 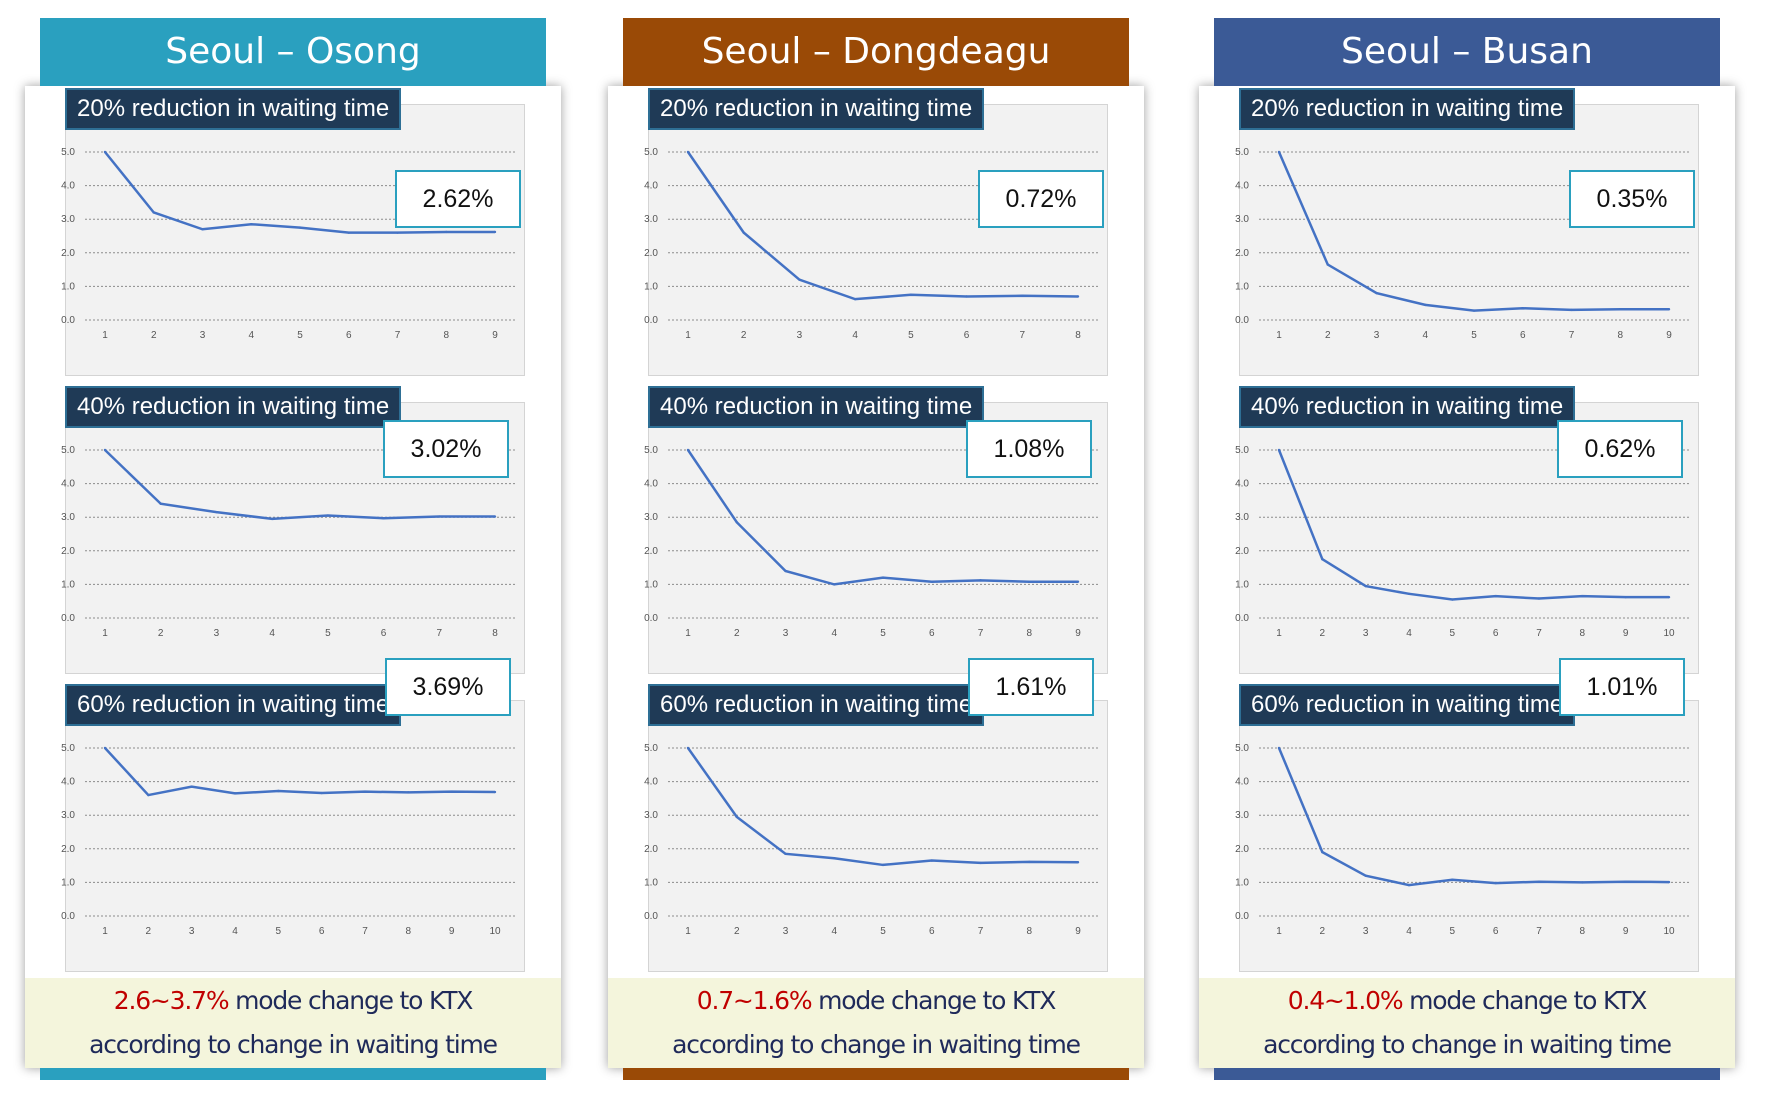 What do you see at coordinates (458, 199) in the screenshot?
I see `value-annotation: 2.62%` at bounding box center [458, 199].